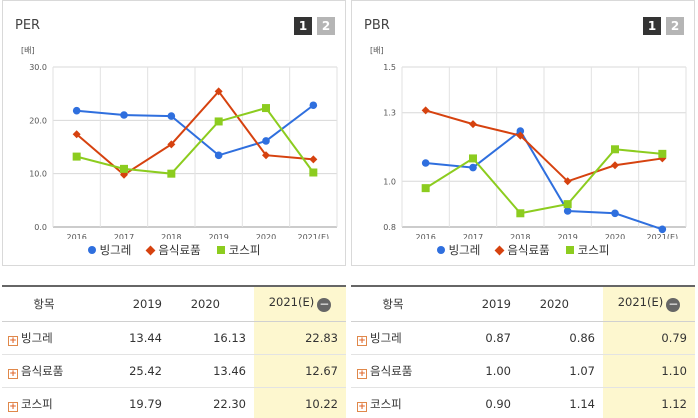  I want to click on value-cell: 1.14, so click(561, 402).